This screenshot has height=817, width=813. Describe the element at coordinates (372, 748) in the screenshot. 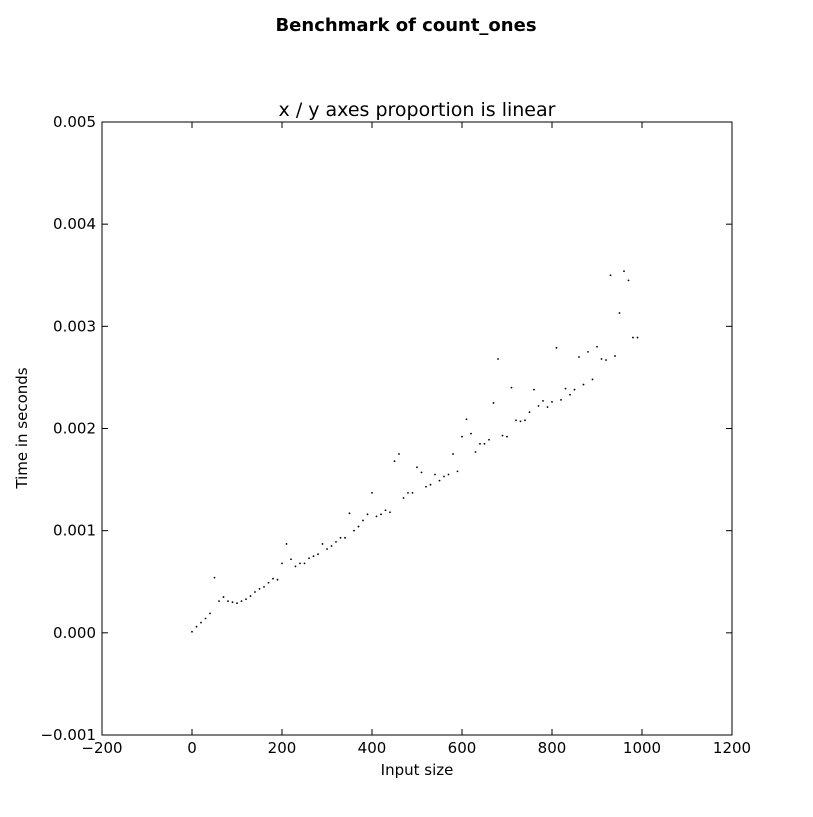

I see `x-tick-label: 400` at that location.